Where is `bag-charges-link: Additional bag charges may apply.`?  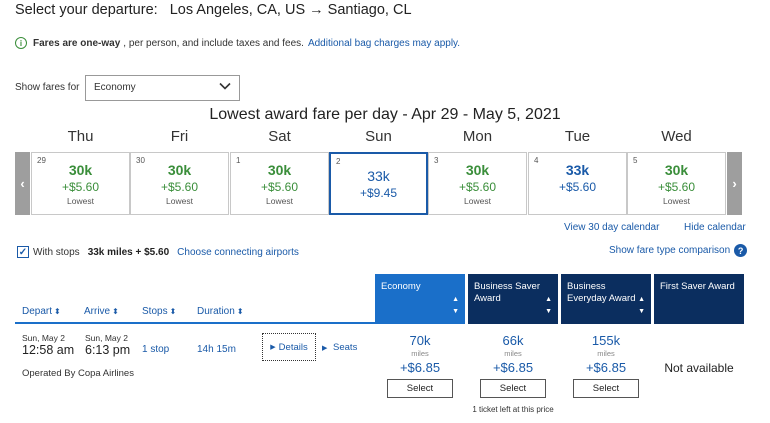
bag-charges-link: Additional bag charges may apply. is located at coordinates (384, 43).